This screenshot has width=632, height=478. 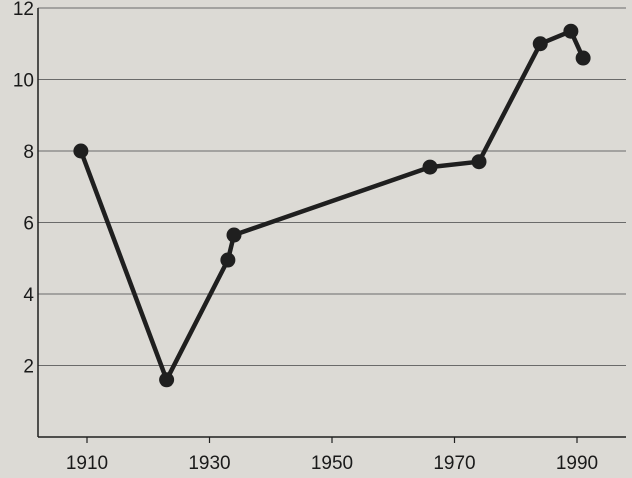 What do you see at coordinates (28, 295) in the screenshot?
I see `y-tick-label: 4` at bounding box center [28, 295].